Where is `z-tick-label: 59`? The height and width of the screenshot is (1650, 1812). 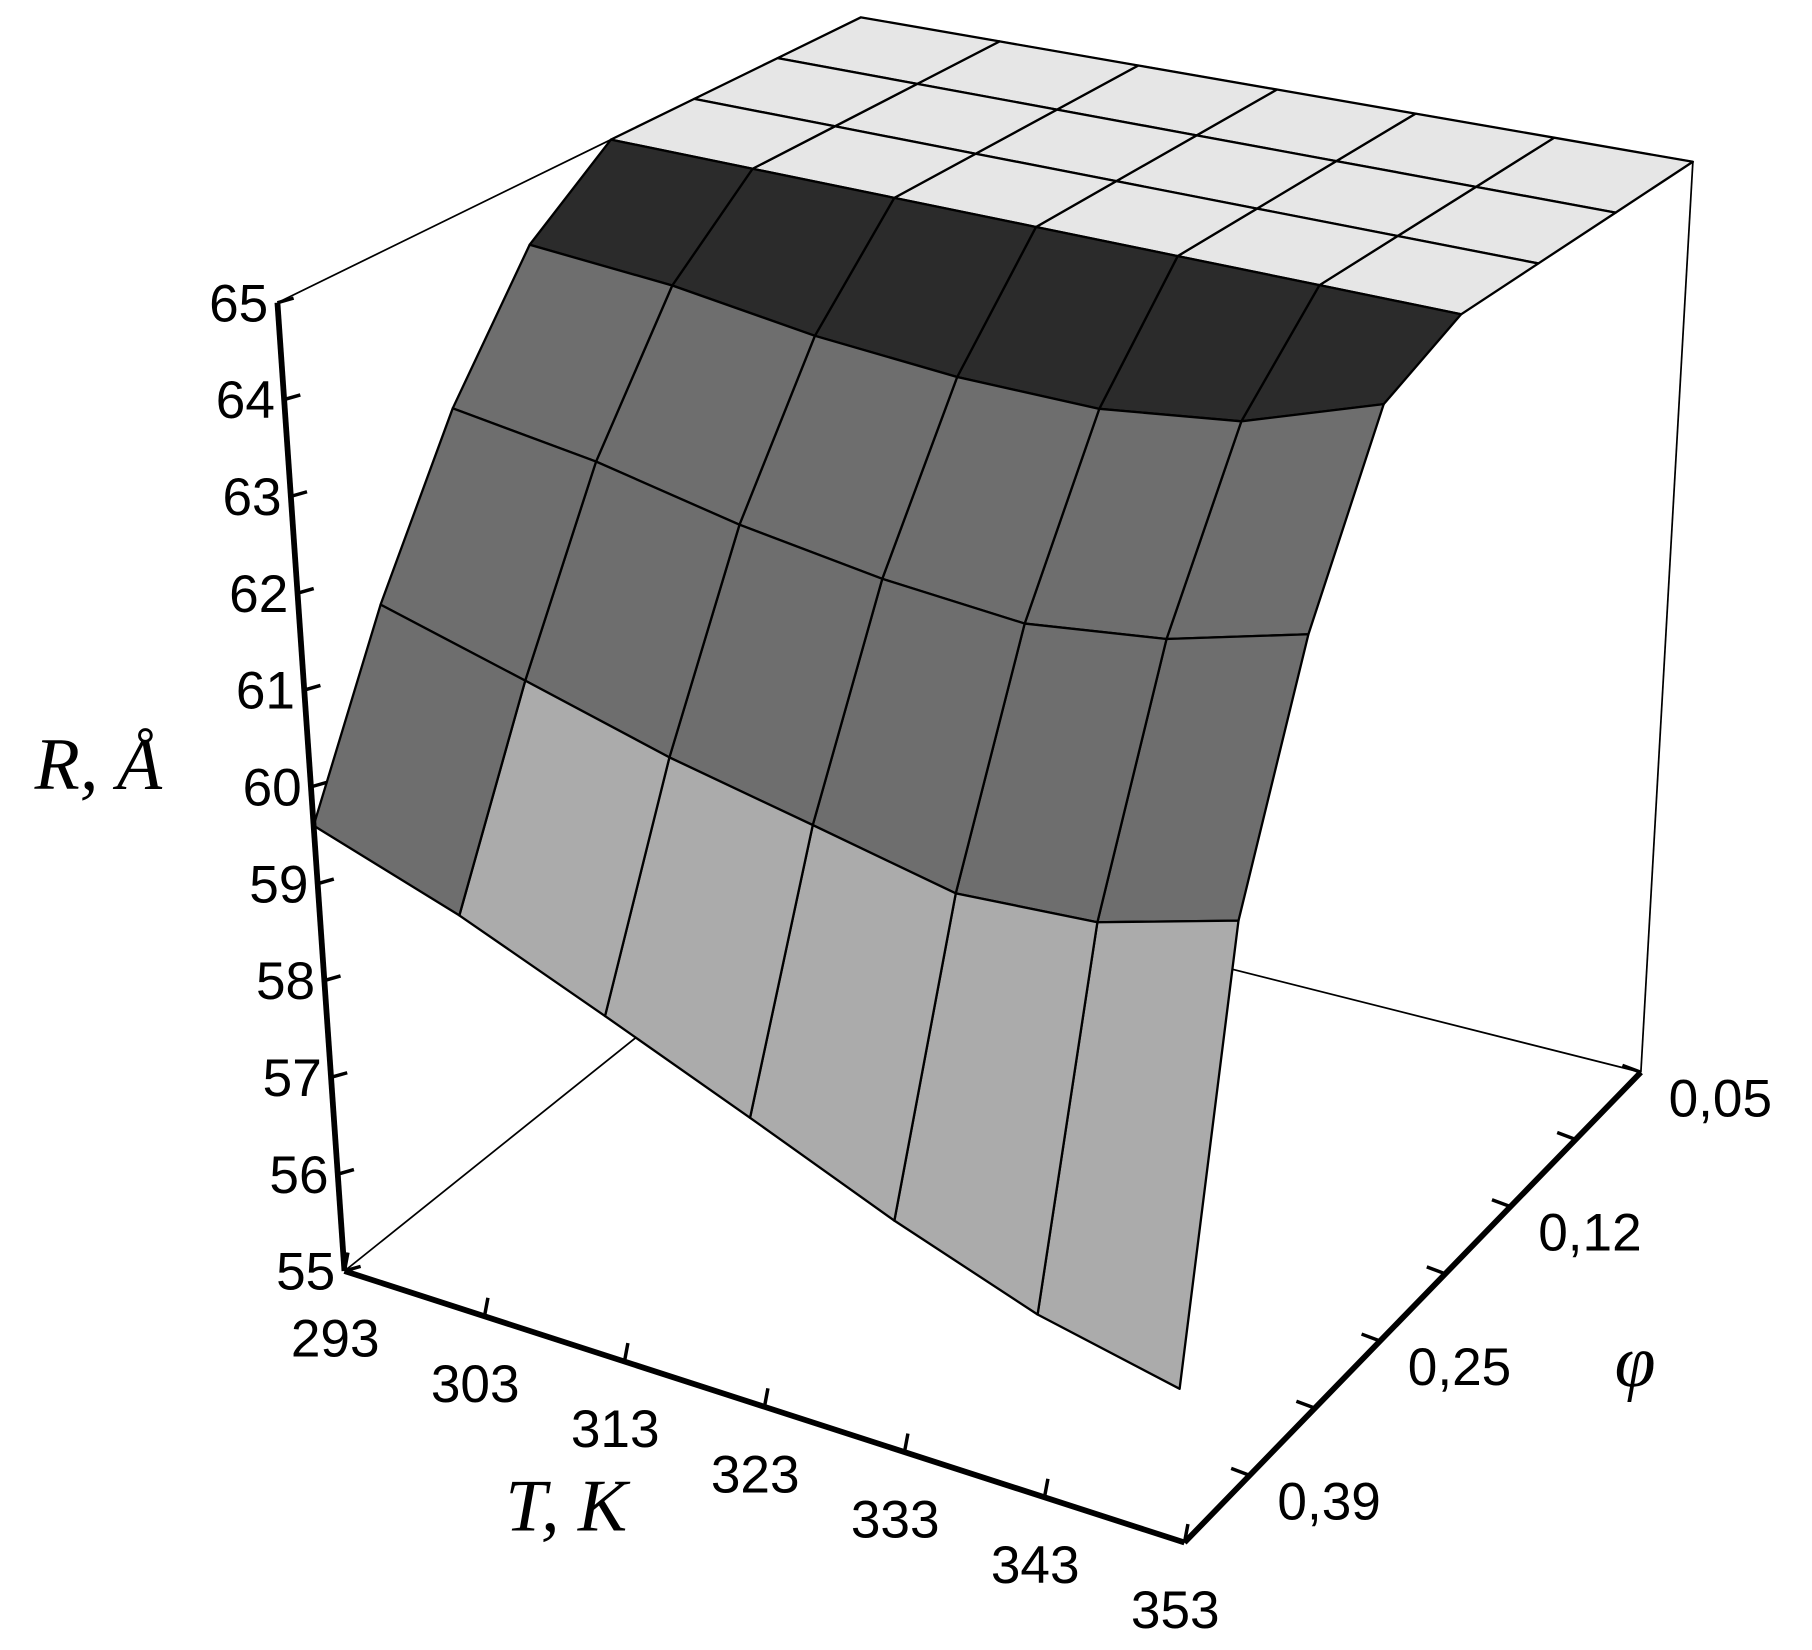 z-tick-label: 59 is located at coordinates (278, 884).